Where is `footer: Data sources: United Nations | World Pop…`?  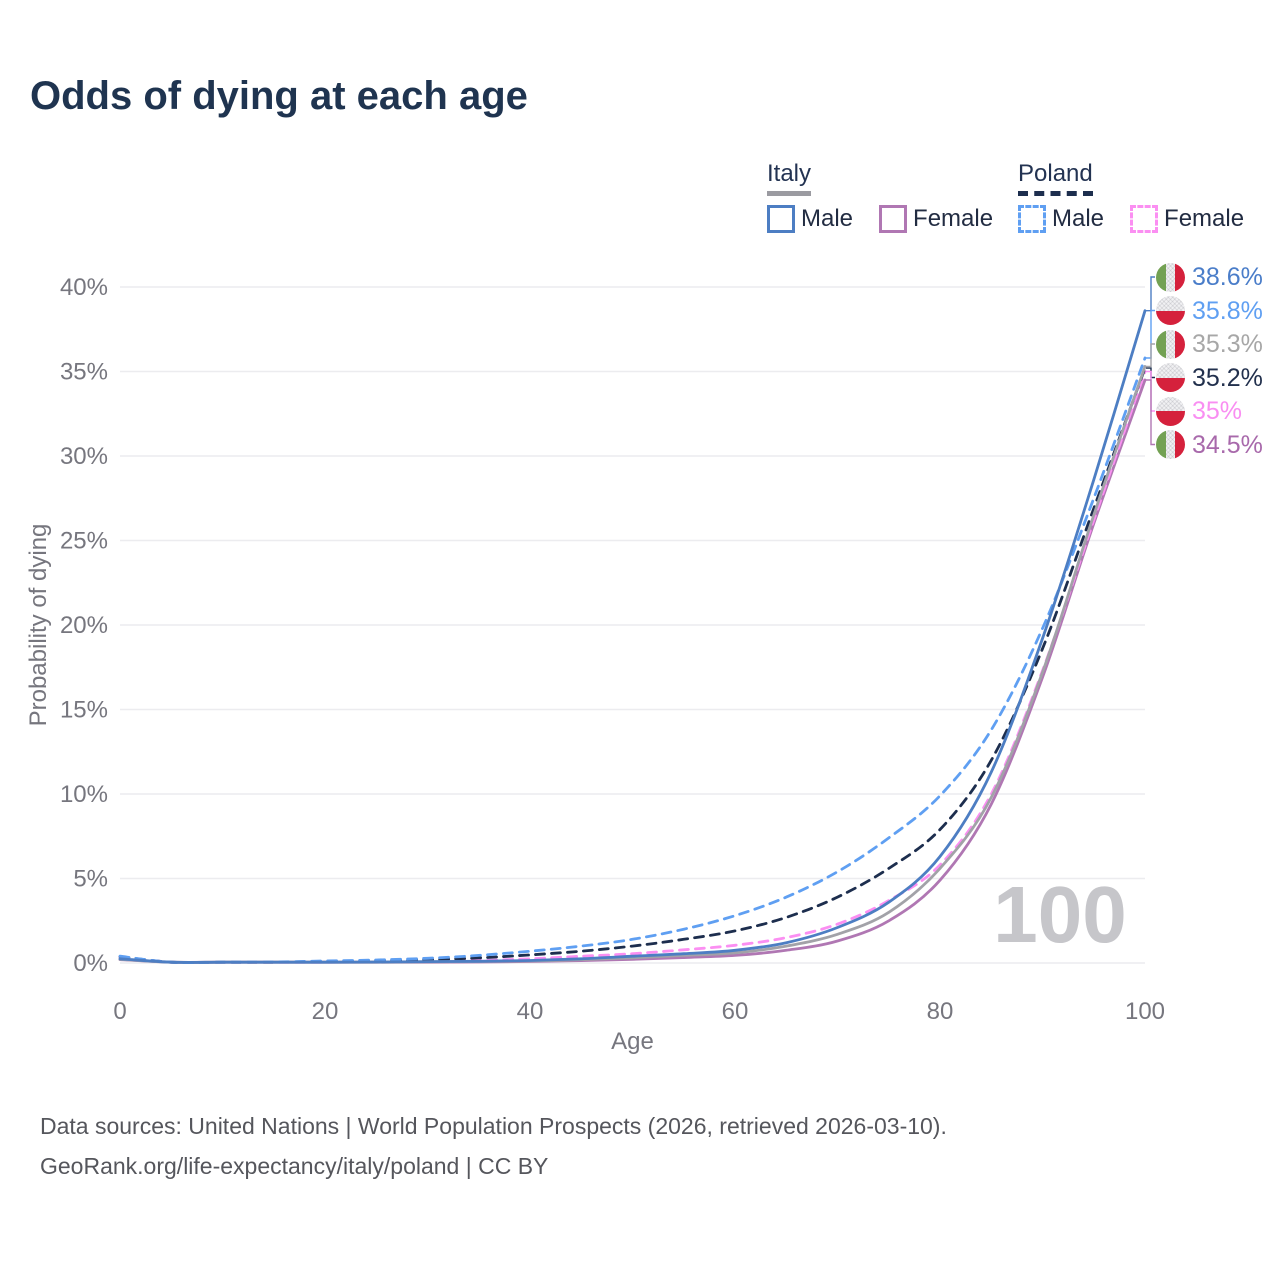
footer: Data sources: United Nations | World Pop… is located at coordinates (493, 1146).